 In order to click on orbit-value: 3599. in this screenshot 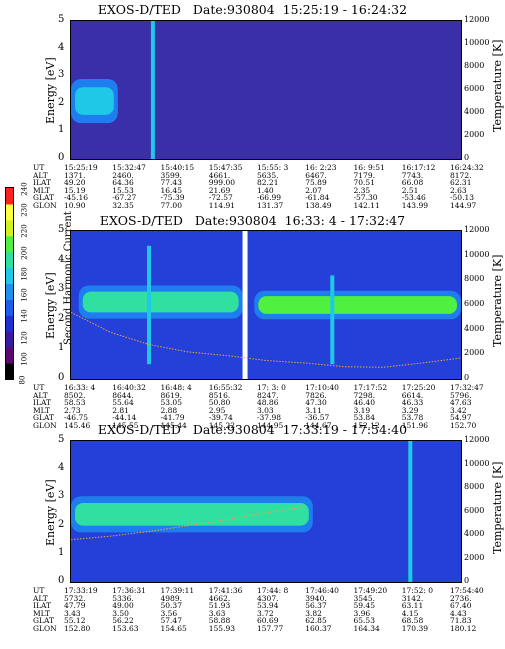, I will do `click(171, 175)`.